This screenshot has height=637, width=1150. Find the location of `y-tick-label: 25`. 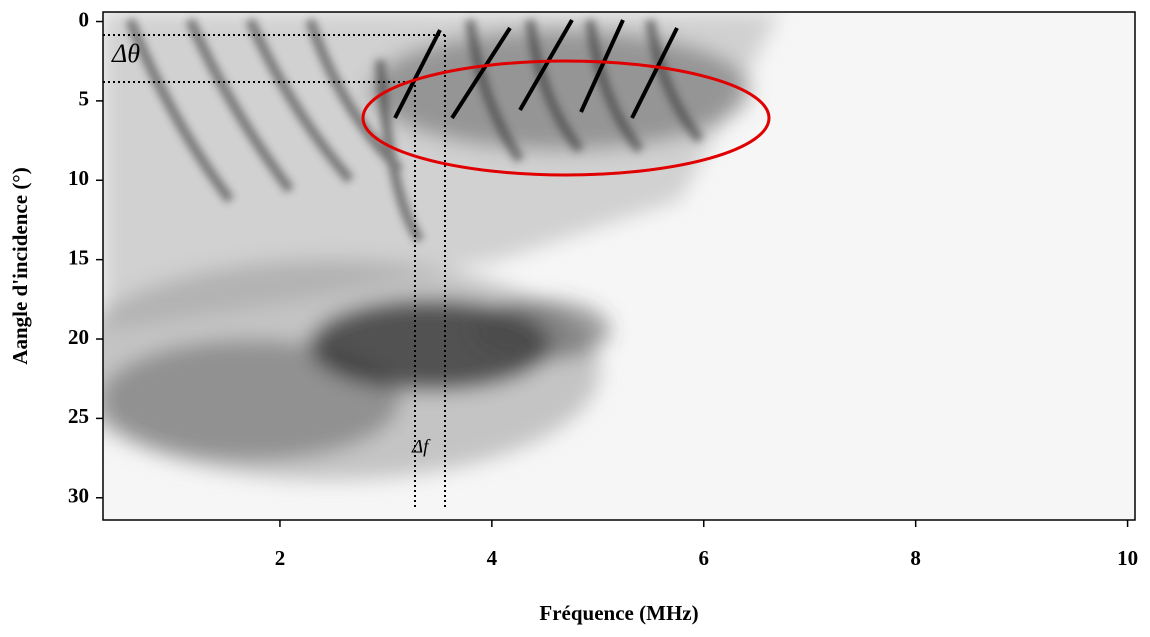

y-tick-label: 25 is located at coordinates (78, 416).